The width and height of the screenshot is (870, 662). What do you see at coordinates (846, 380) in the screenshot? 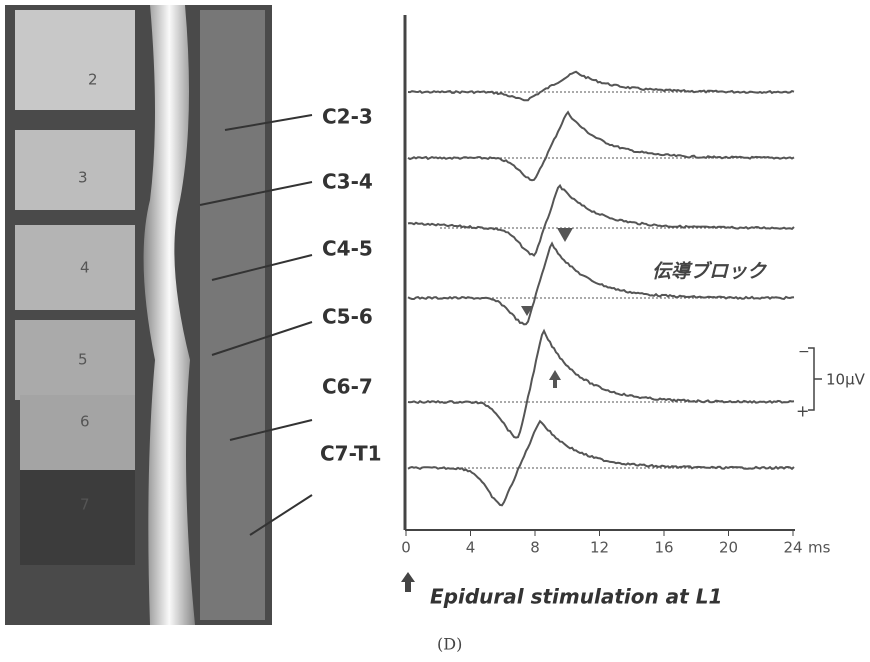
I see `scale-label: 10μV` at bounding box center [846, 380].